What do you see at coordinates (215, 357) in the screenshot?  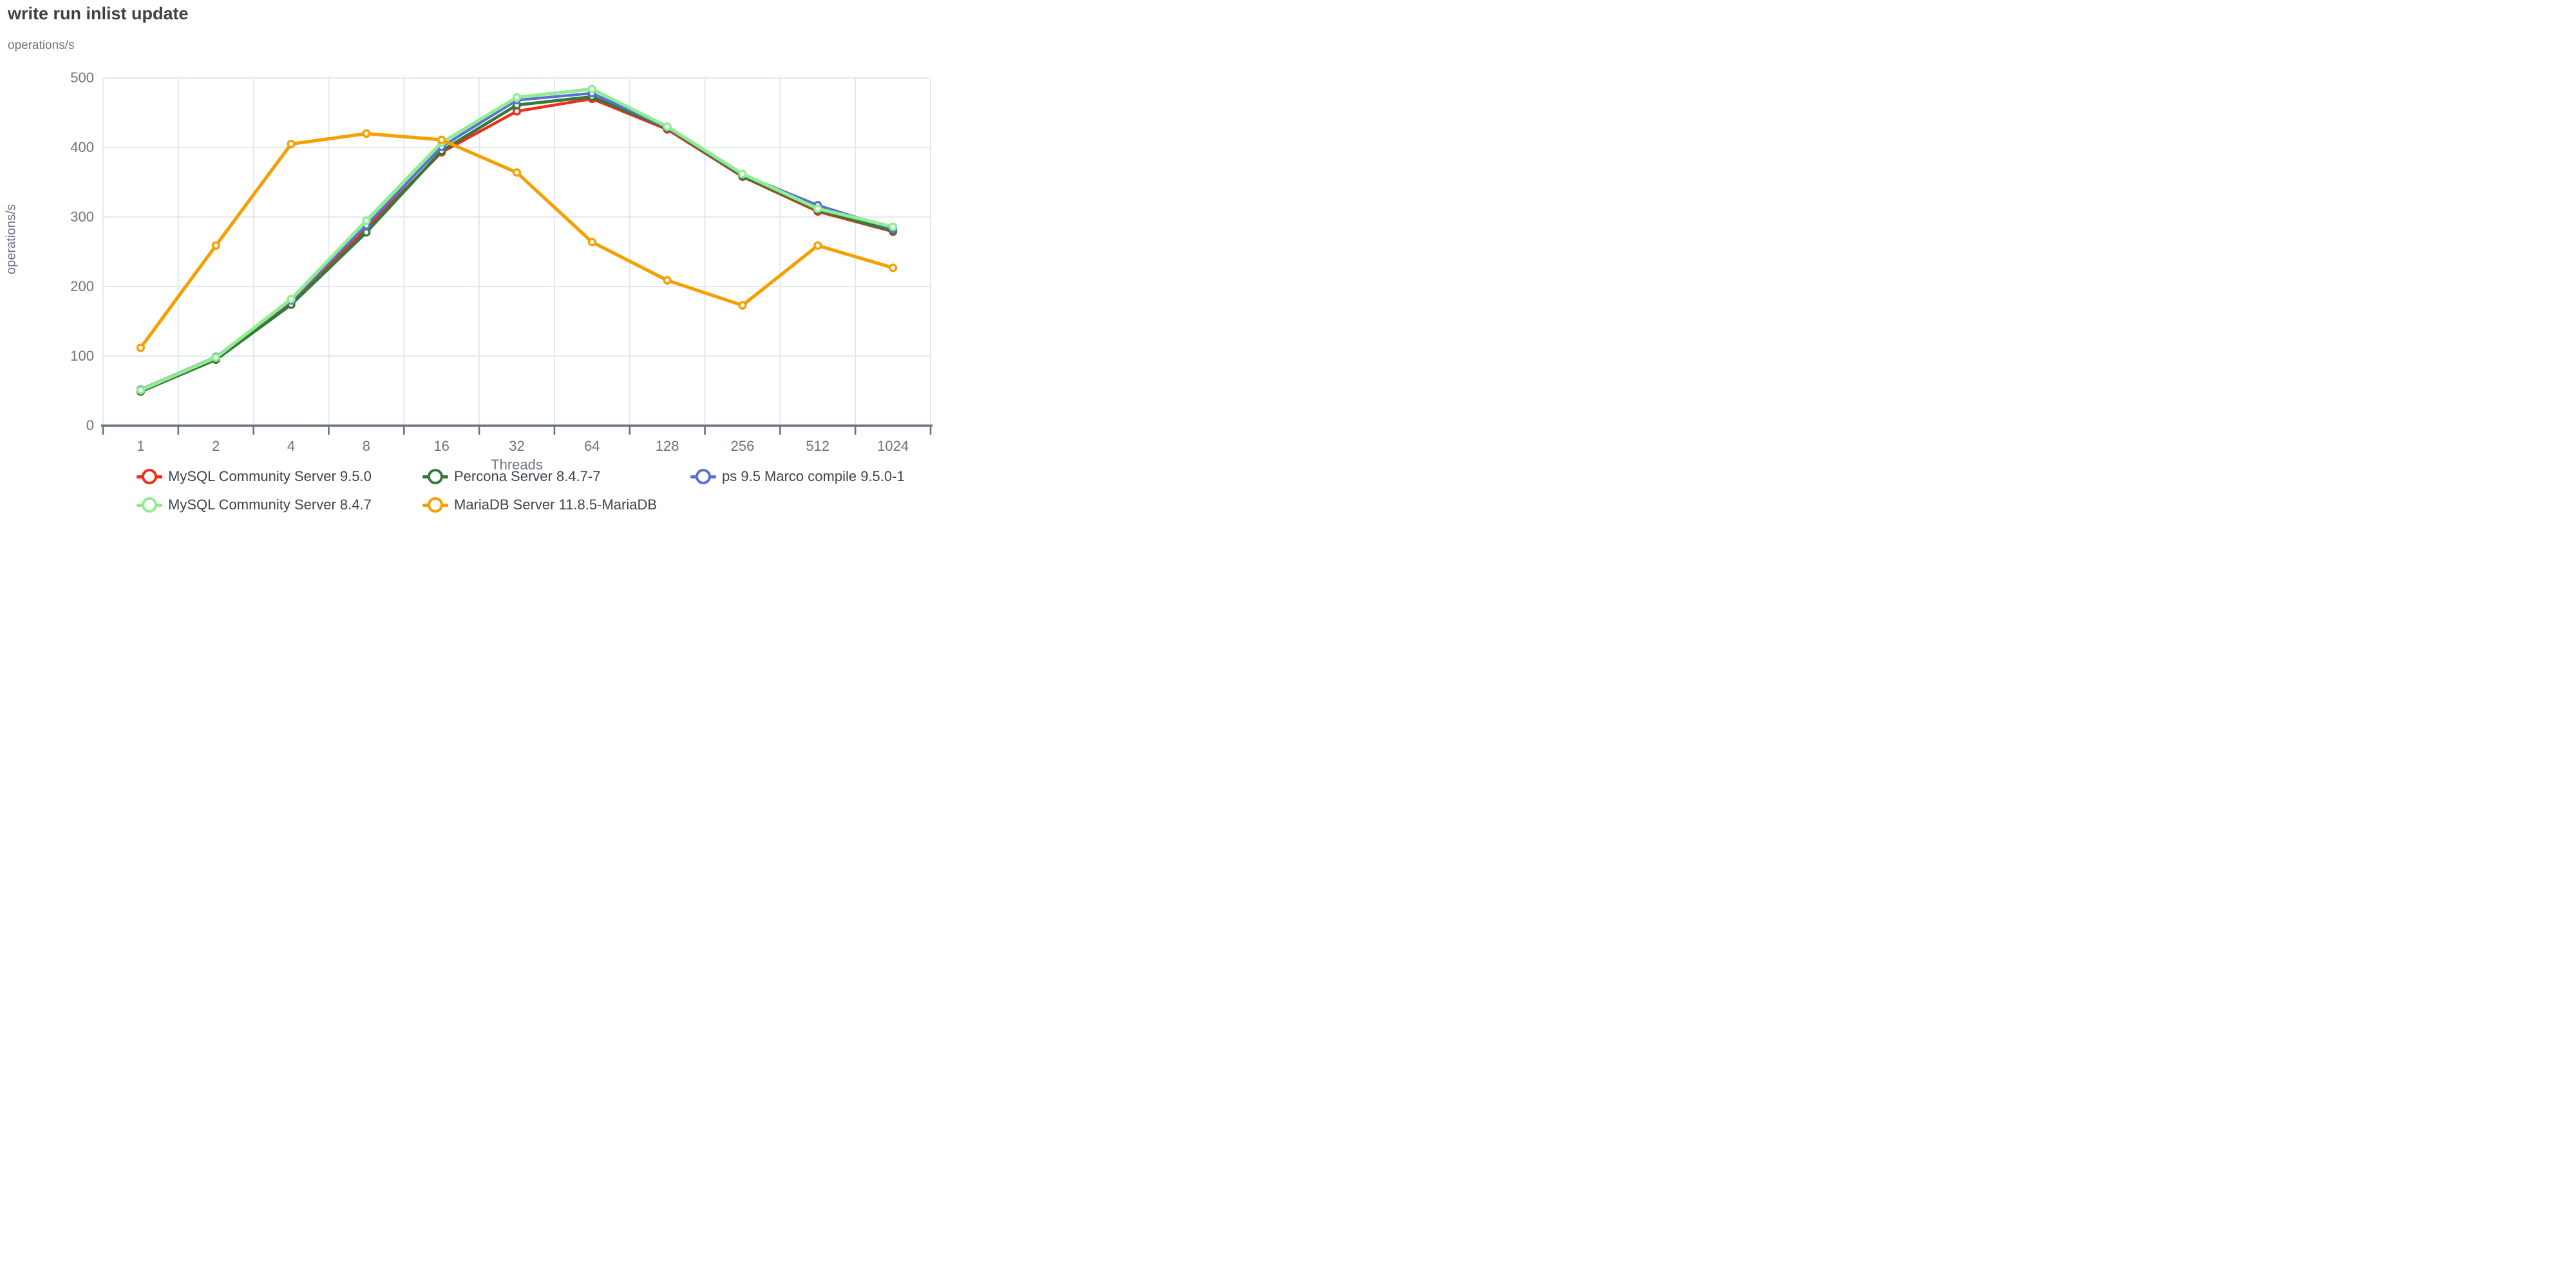 I see `data-point-mysql-community-server-8-4-7-x2` at bounding box center [215, 357].